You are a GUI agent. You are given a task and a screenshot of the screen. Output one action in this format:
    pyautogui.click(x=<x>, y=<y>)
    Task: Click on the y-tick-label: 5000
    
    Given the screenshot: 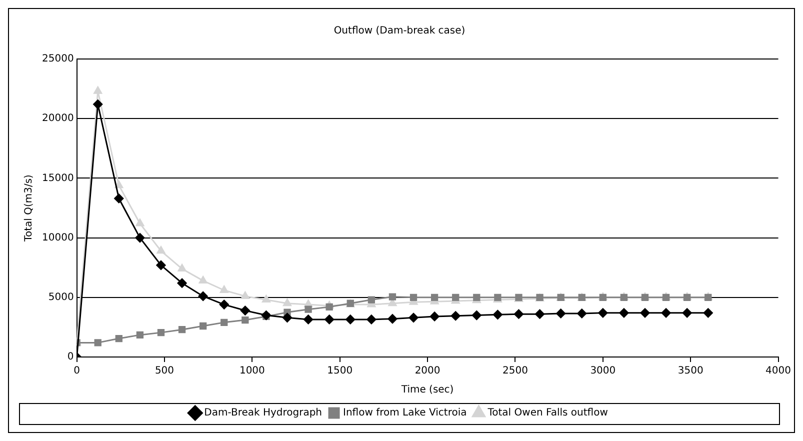 What is the action you would take?
    pyautogui.click(x=61, y=297)
    